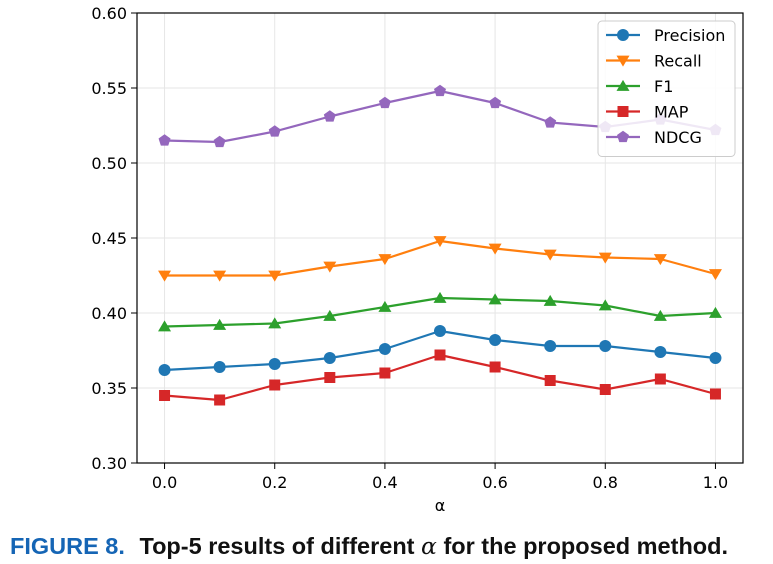 This screenshot has width=773, height=564. I want to click on series-map, so click(440, 377).